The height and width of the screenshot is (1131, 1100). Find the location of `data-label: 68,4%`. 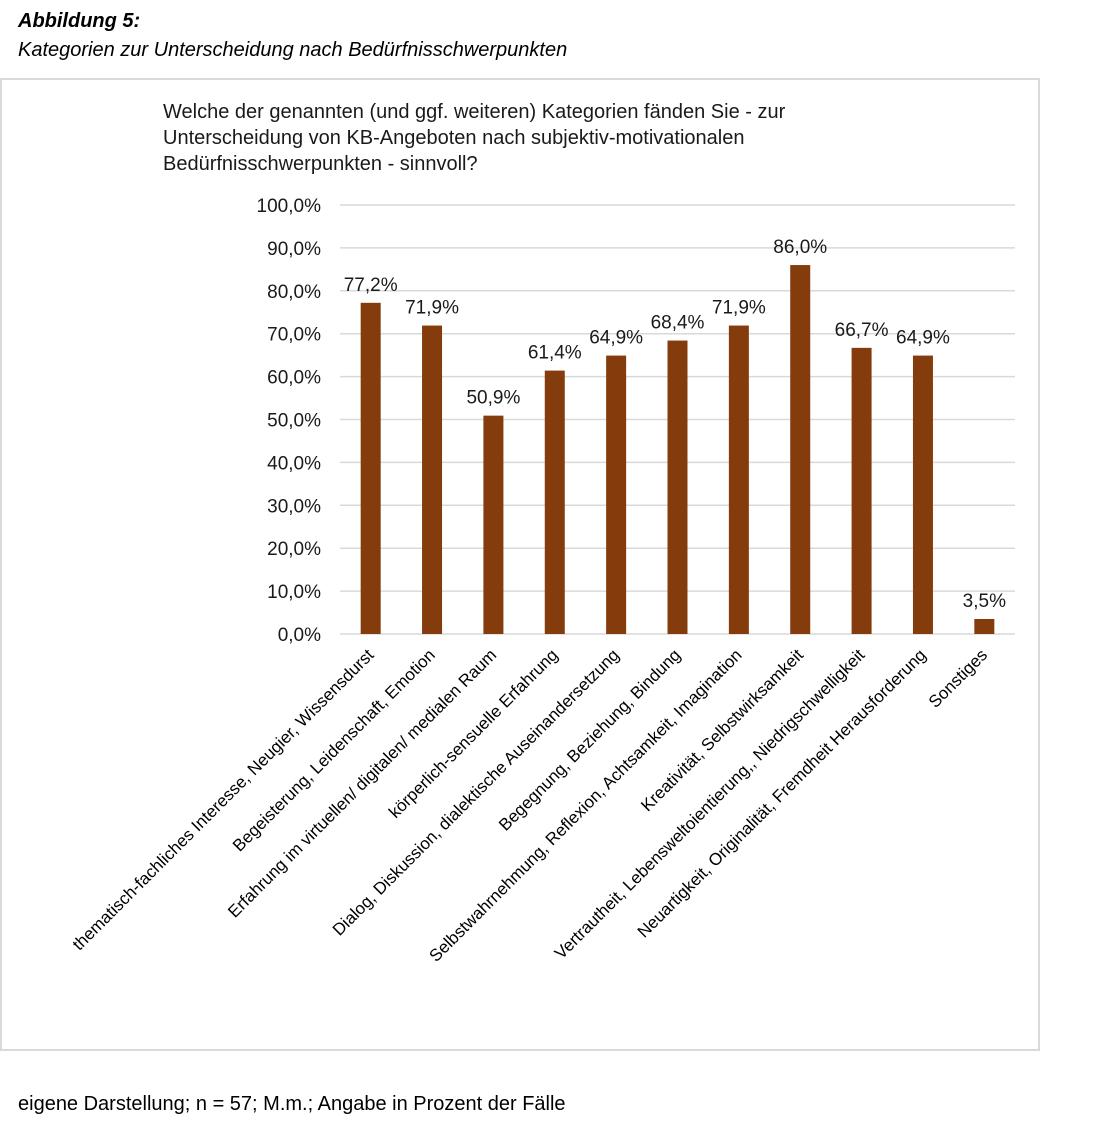

data-label: 68,4% is located at coordinates (678, 323).